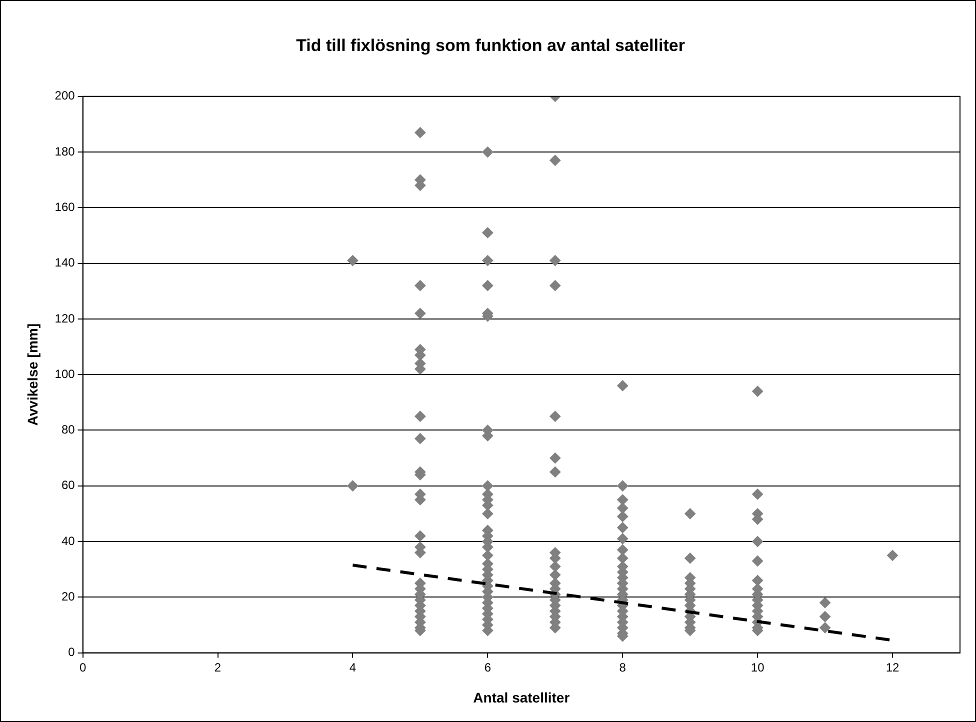 This screenshot has width=976, height=722. Describe the element at coordinates (65, 151) in the screenshot. I see `y-tick-label: 180` at that location.